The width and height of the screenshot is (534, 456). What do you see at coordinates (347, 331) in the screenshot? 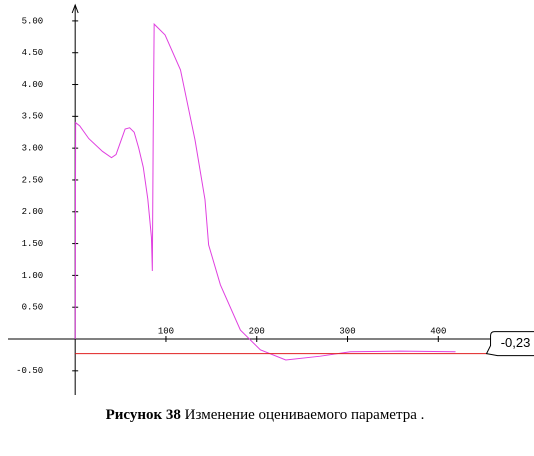
I see `x-tick-label: 300` at bounding box center [347, 331].